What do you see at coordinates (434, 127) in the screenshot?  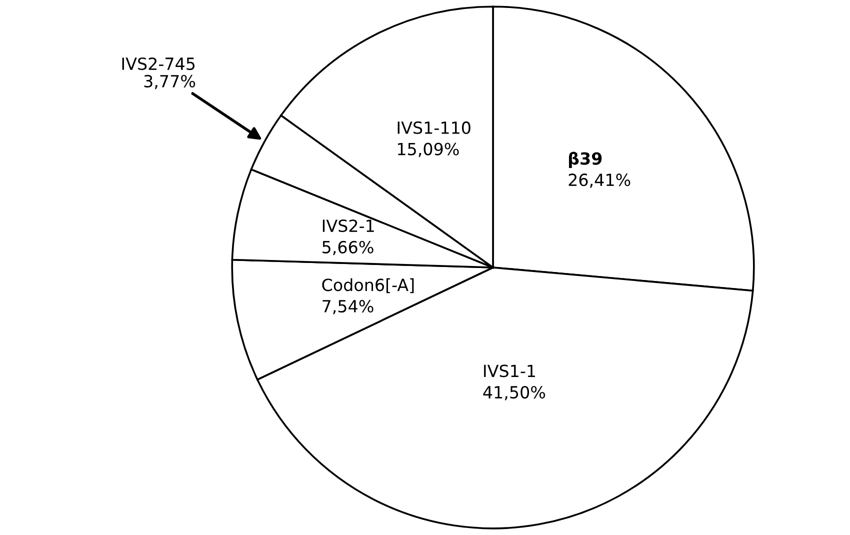 I see `slice-label: IVS1-110` at bounding box center [434, 127].